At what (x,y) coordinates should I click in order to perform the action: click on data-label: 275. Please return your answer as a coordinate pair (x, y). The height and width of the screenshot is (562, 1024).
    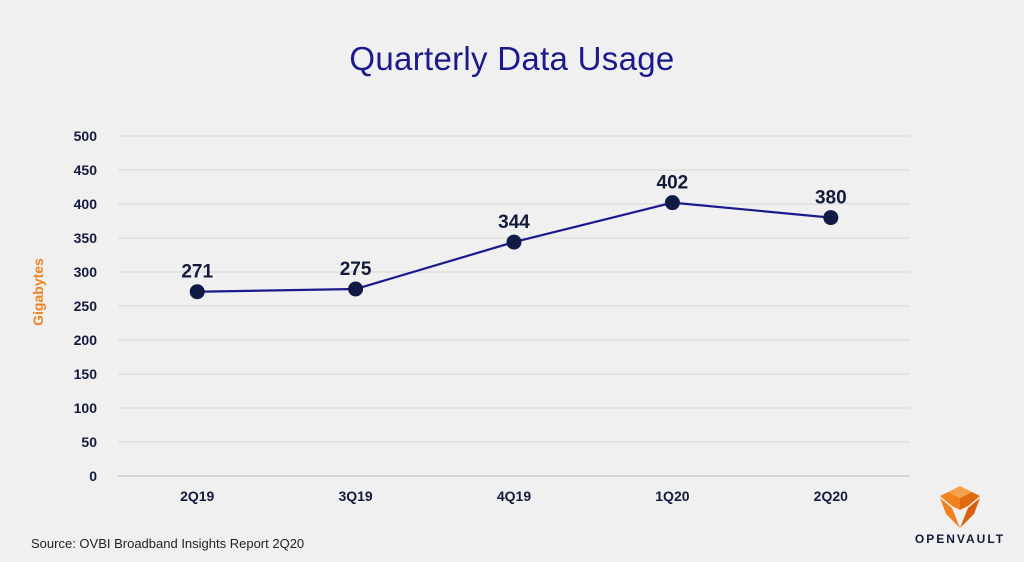
    Looking at the image, I should click on (356, 269).